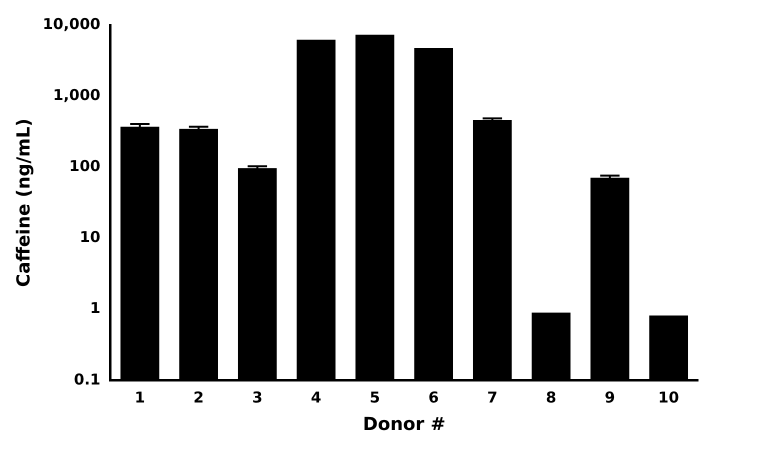 The image size is (768, 450). I want to click on x-tick-label: 8, so click(551, 397).